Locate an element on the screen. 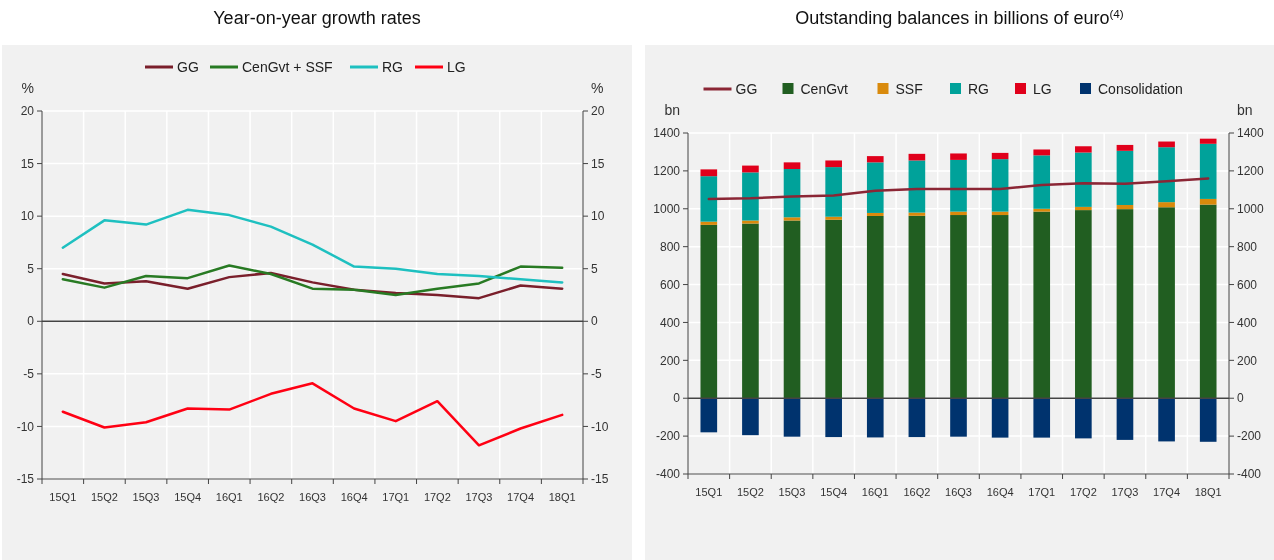 The width and height of the screenshot is (1274, 560). y2-tick-label: -15 is located at coordinates (600, 479).